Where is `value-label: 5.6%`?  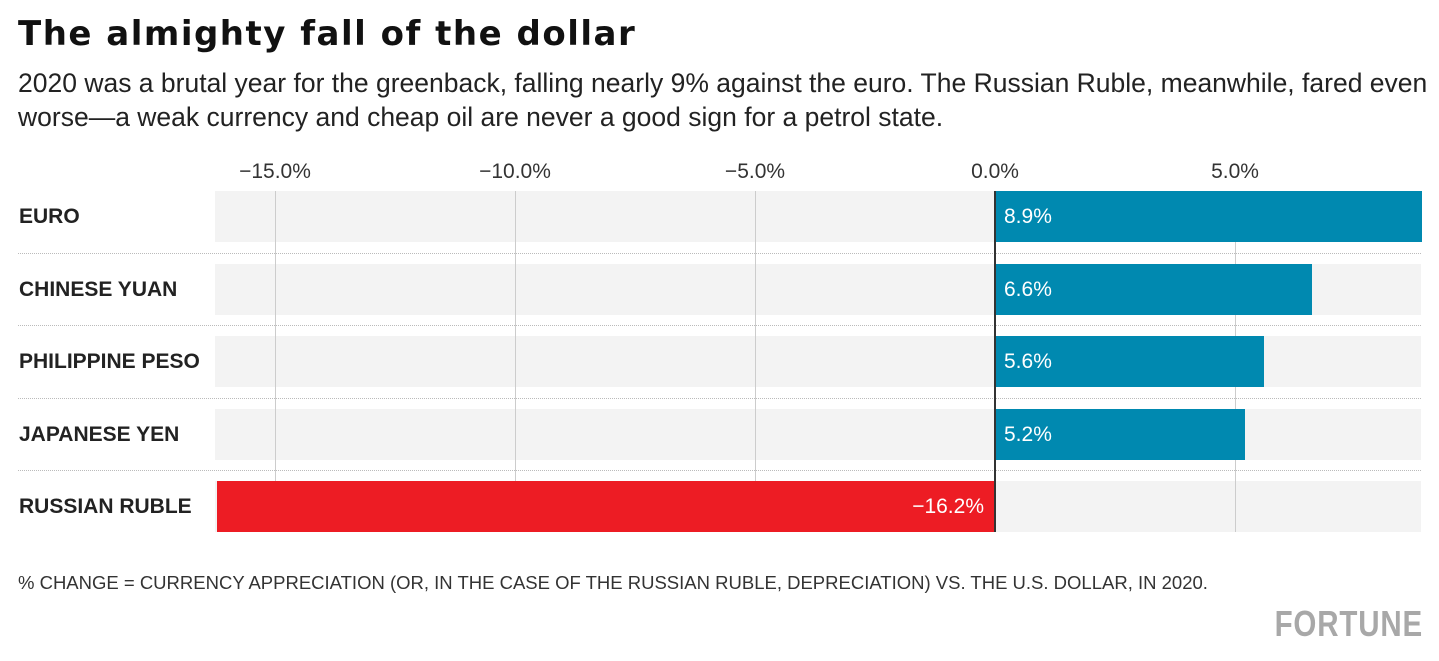
value-label: 5.6% is located at coordinates (1028, 361).